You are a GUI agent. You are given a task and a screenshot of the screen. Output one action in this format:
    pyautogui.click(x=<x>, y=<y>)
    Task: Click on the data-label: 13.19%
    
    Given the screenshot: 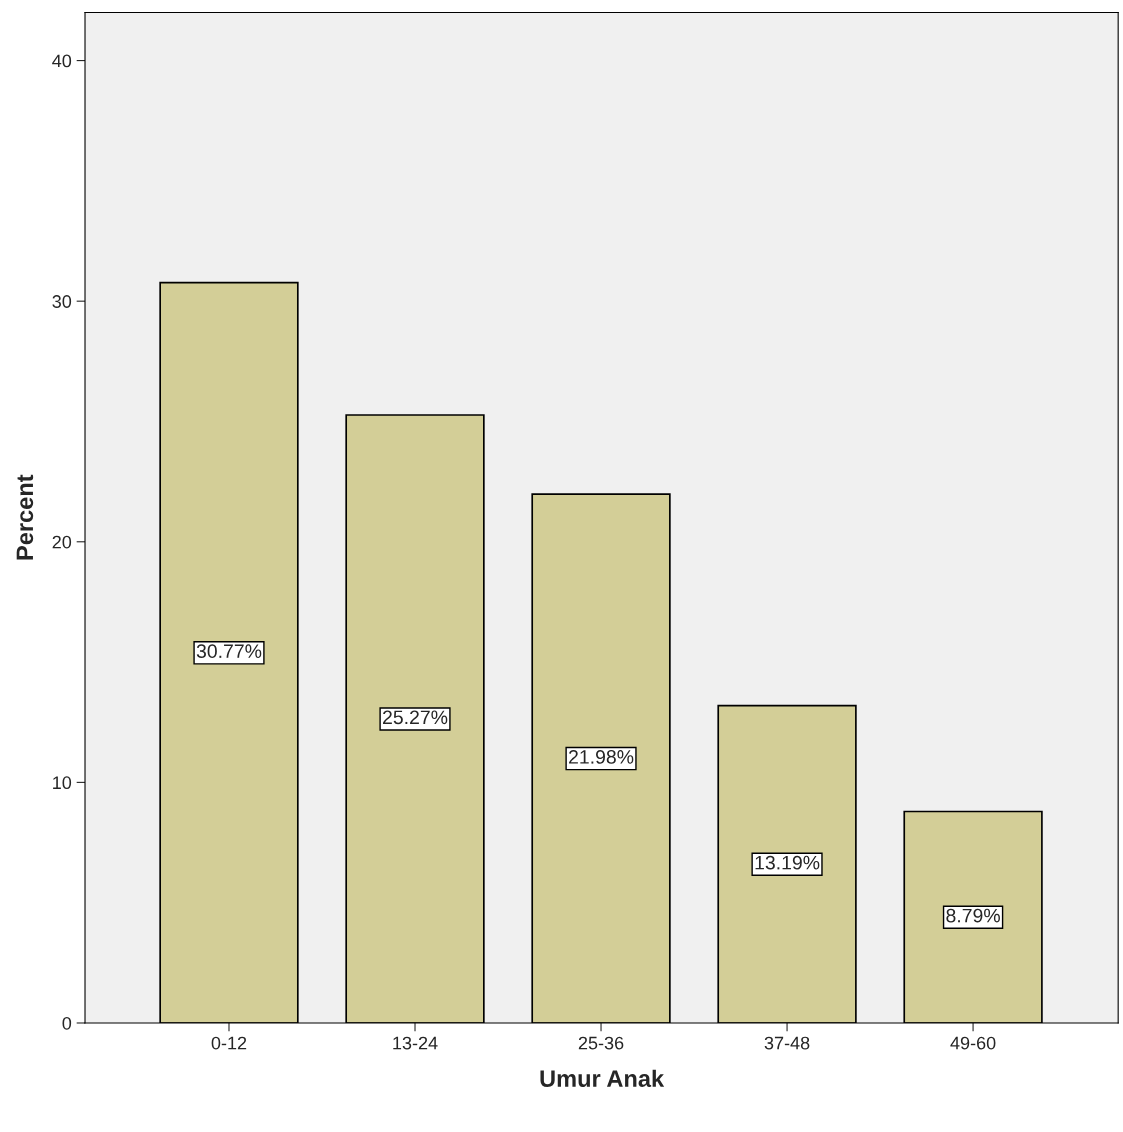 What is the action you would take?
    pyautogui.click(x=787, y=862)
    